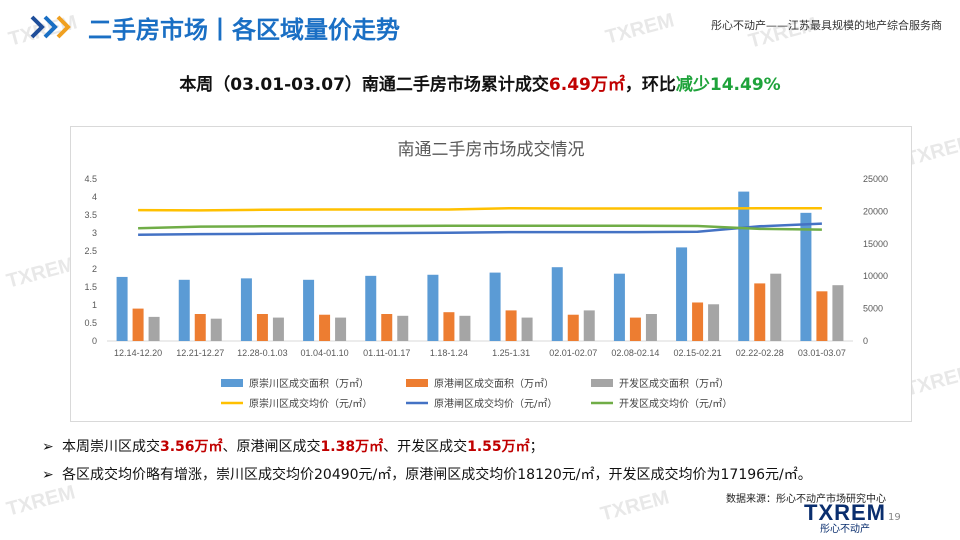 The image size is (960, 540). I want to click on x-axis-tick-label: 01.11-01.17, so click(386, 353).